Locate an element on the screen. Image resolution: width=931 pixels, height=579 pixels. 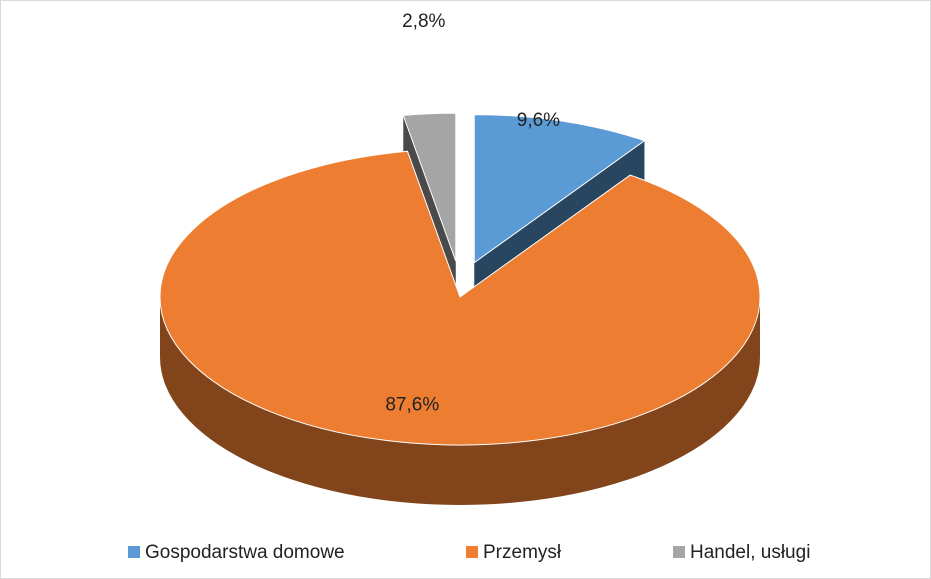
data-label: 87,6% is located at coordinates (412, 404).